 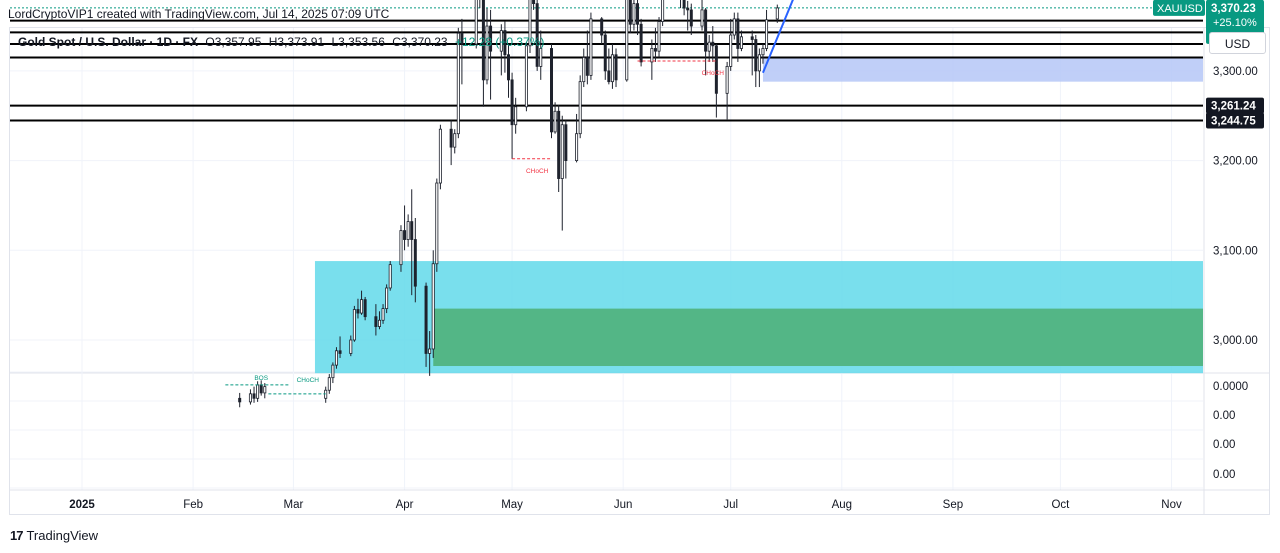 What do you see at coordinates (623, 505) in the screenshot?
I see `time-tick-label: Jun` at bounding box center [623, 505].